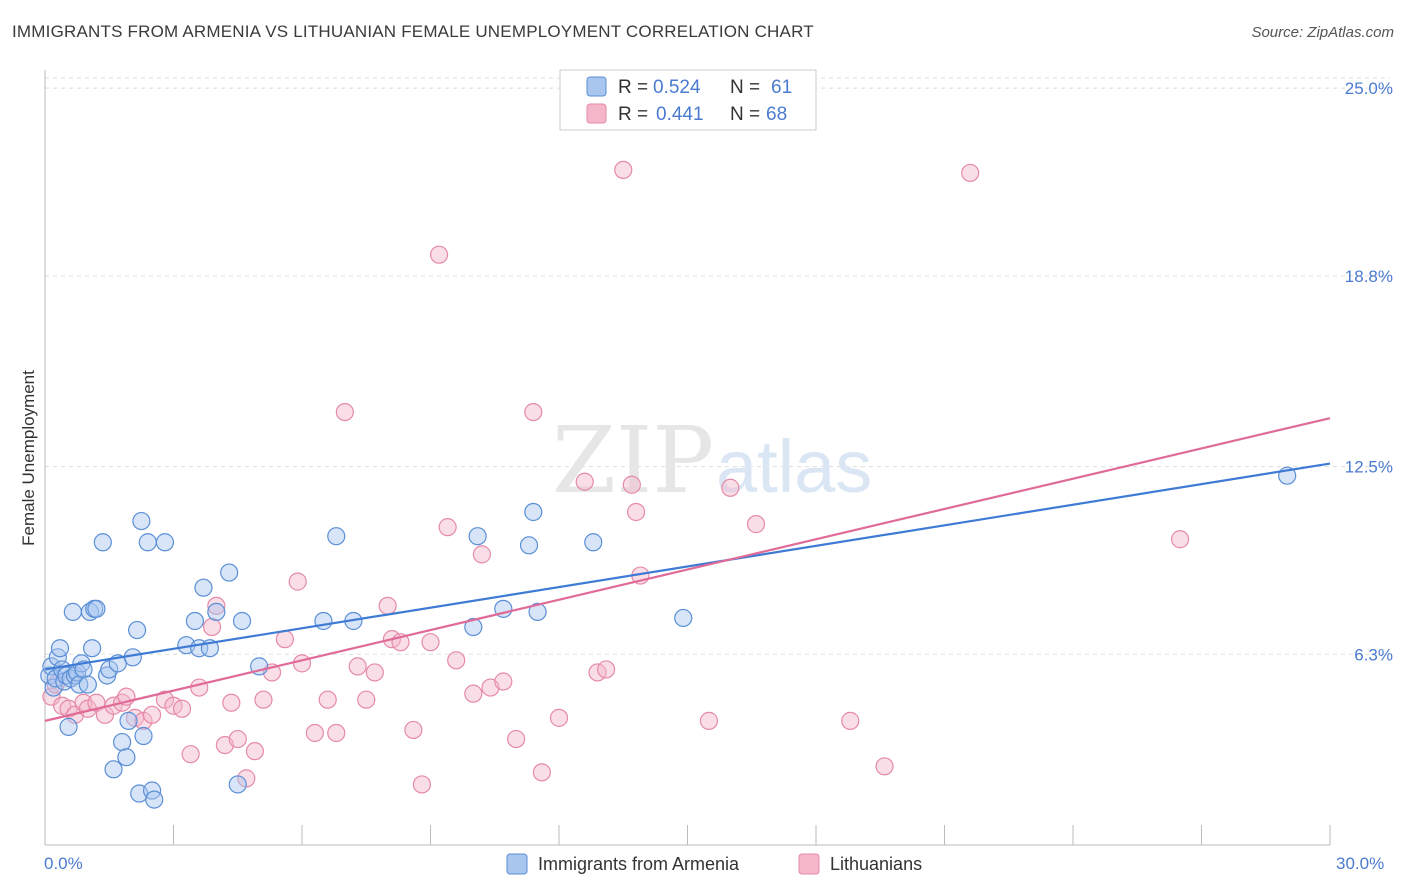 The image size is (1406, 892). Describe the element at coordinates (1360, 863) in the screenshot. I see `x-tick-label-max: 30.0%` at that location.